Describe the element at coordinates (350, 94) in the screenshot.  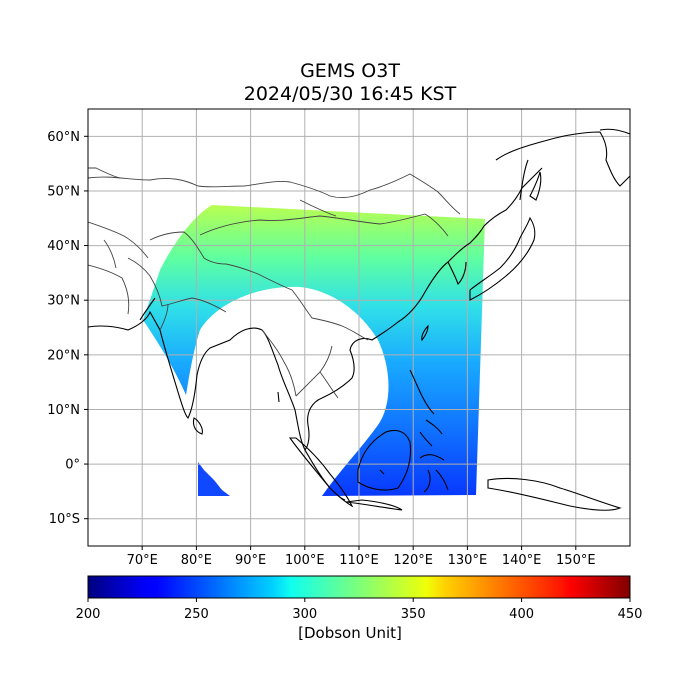
I see `map-subtitle: 2024/05/30 16:45 KST` at that location.